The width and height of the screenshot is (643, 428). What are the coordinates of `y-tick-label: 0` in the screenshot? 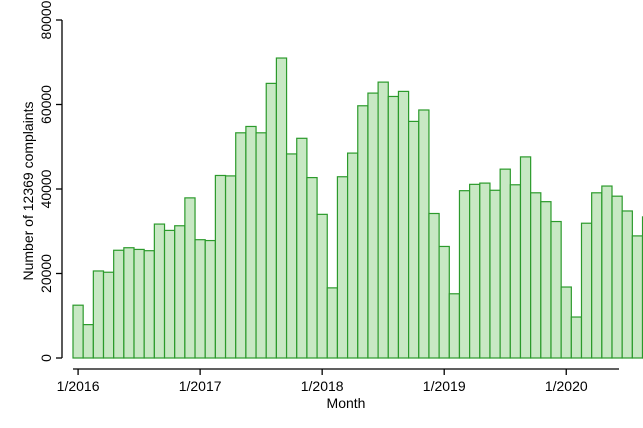 It's located at (46, 358).